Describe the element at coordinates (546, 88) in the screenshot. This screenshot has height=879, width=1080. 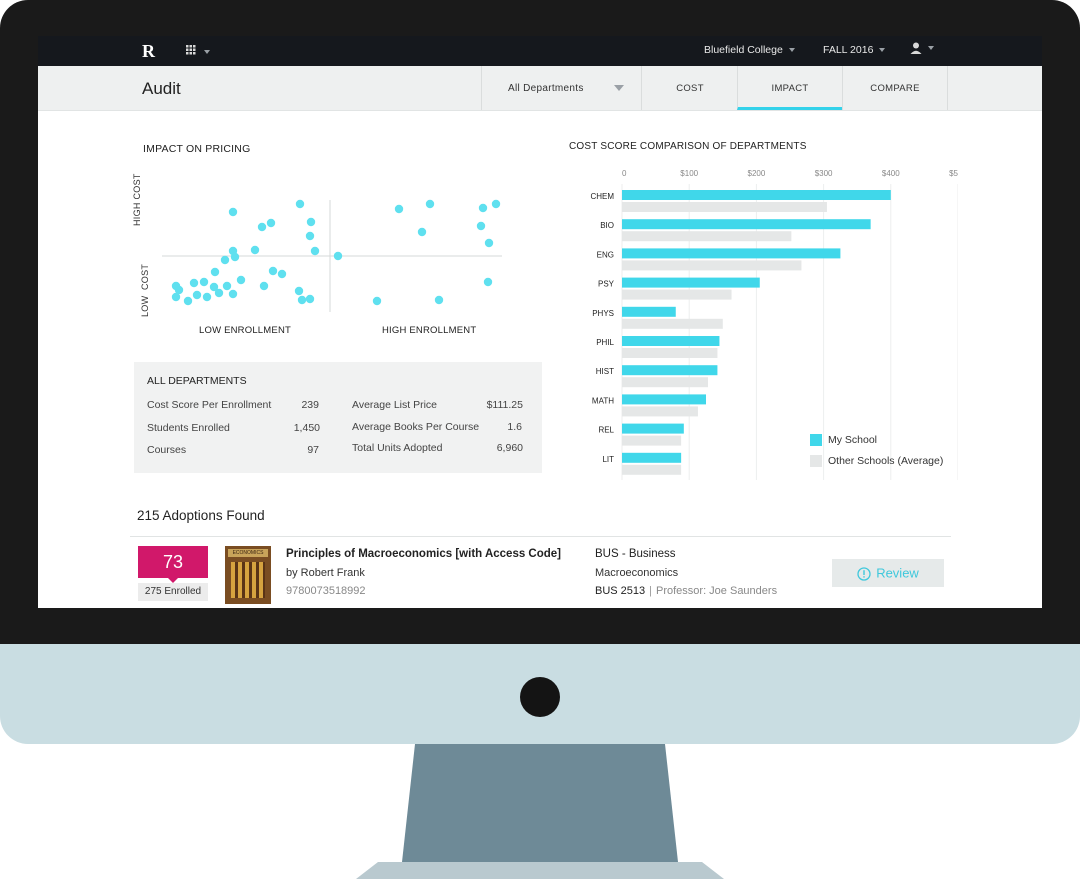
I see `department-select-value: All Departments` at that location.